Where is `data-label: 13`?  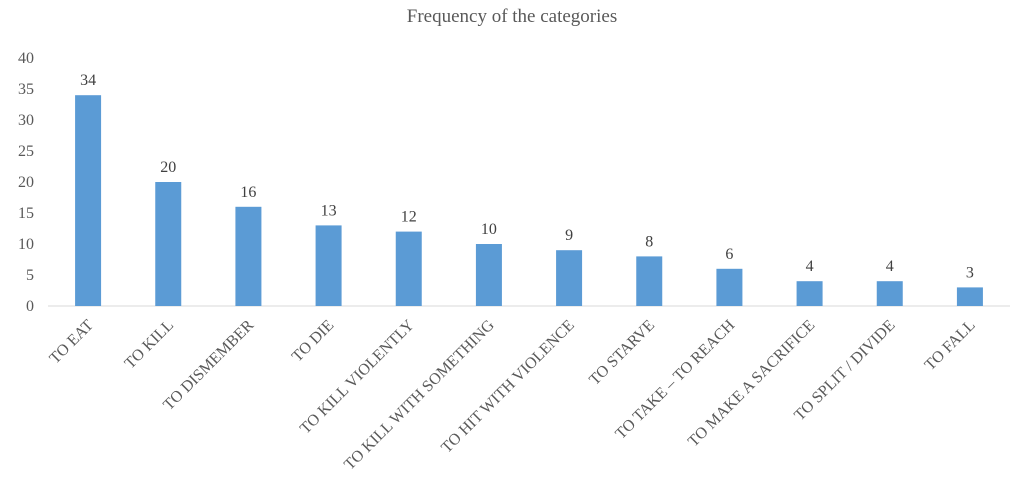
data-label: 13 is located at coordinates (329, 210).